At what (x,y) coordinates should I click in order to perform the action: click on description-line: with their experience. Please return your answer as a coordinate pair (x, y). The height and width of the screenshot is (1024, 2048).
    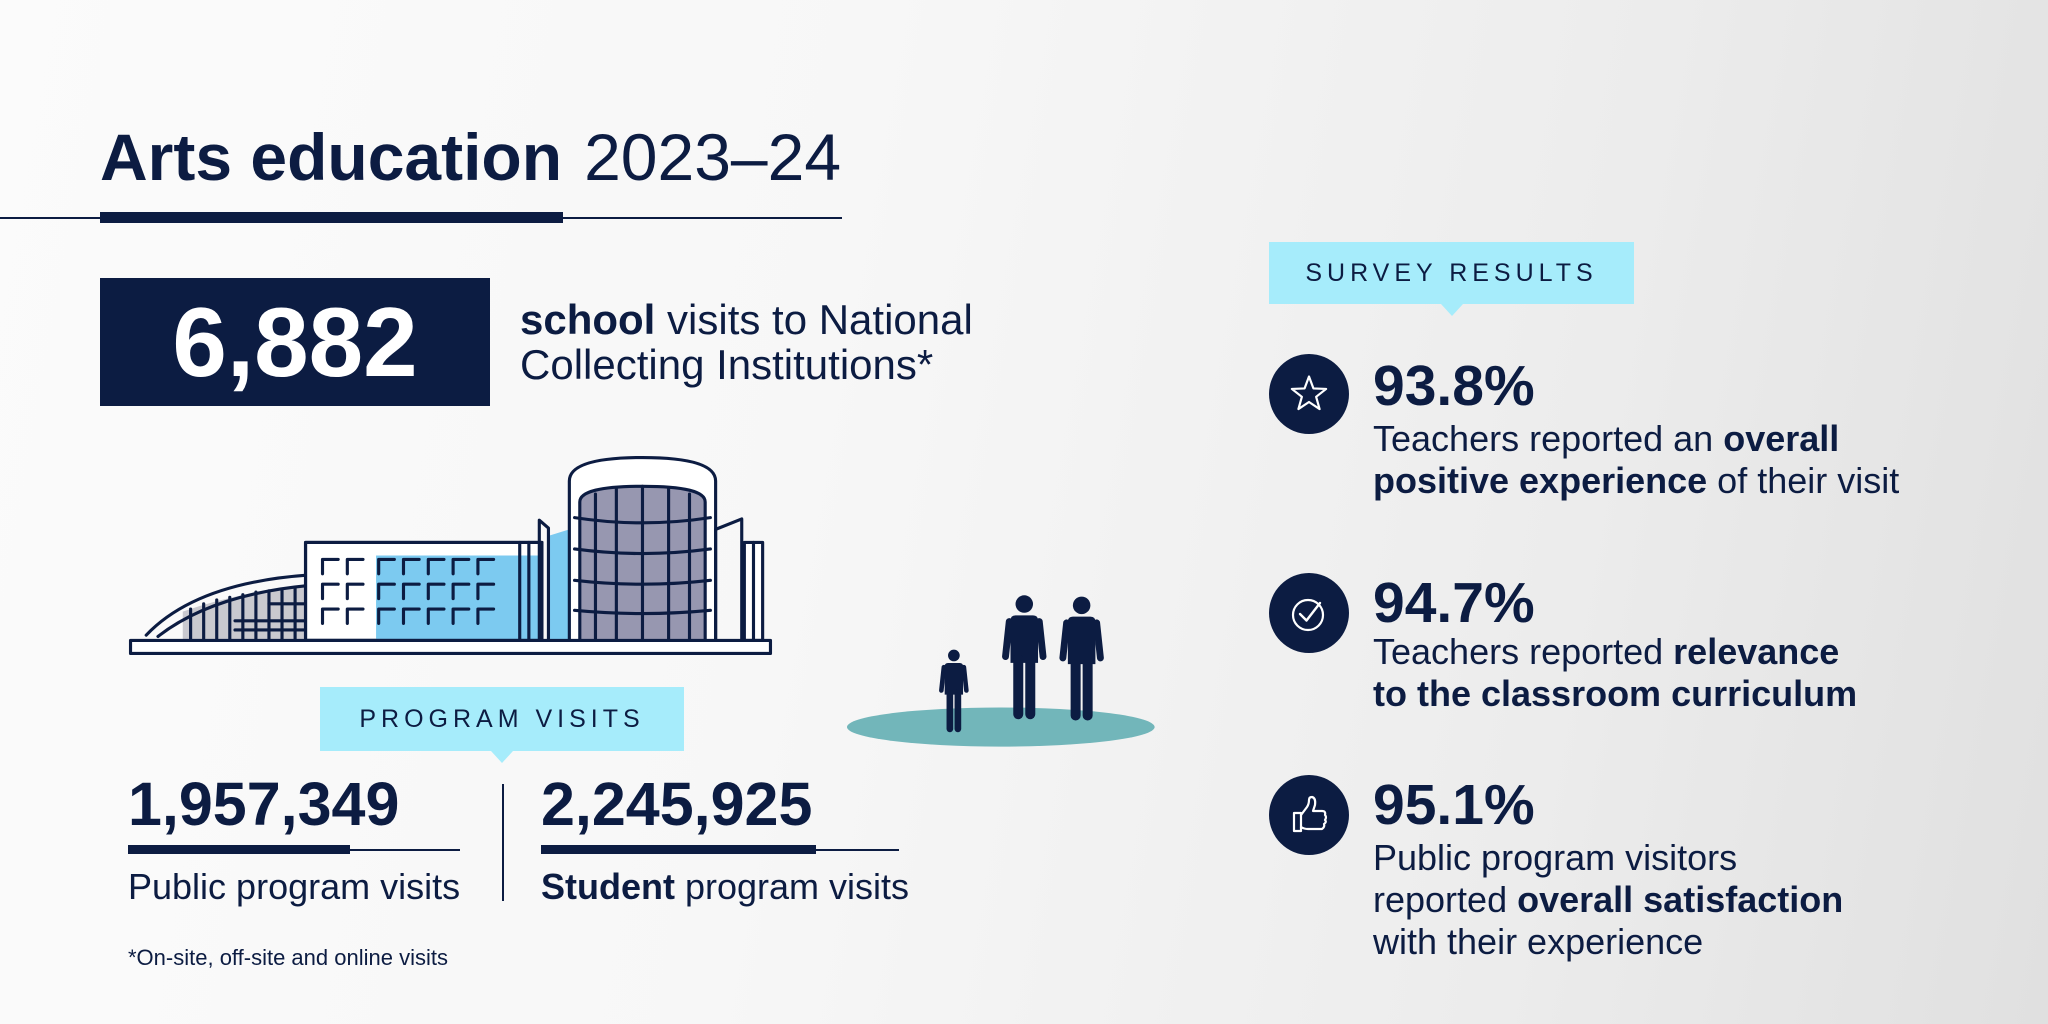
    Looking at the image, I should click on (1538, 941).